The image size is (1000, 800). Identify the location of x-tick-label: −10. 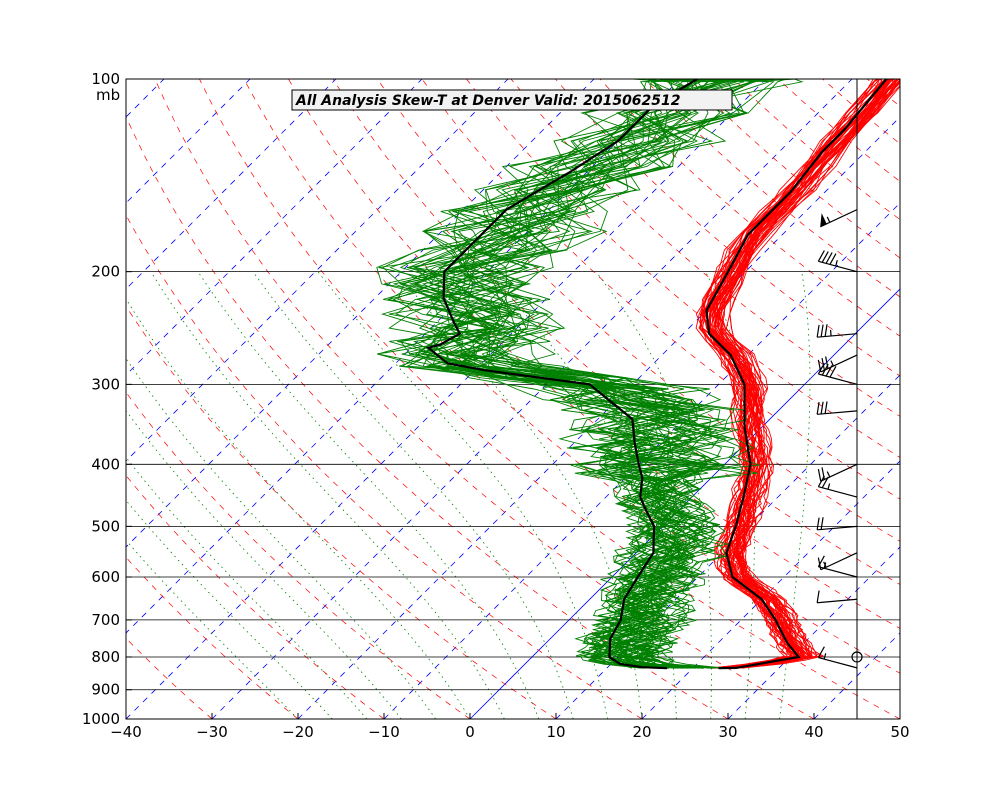
(384, 732).